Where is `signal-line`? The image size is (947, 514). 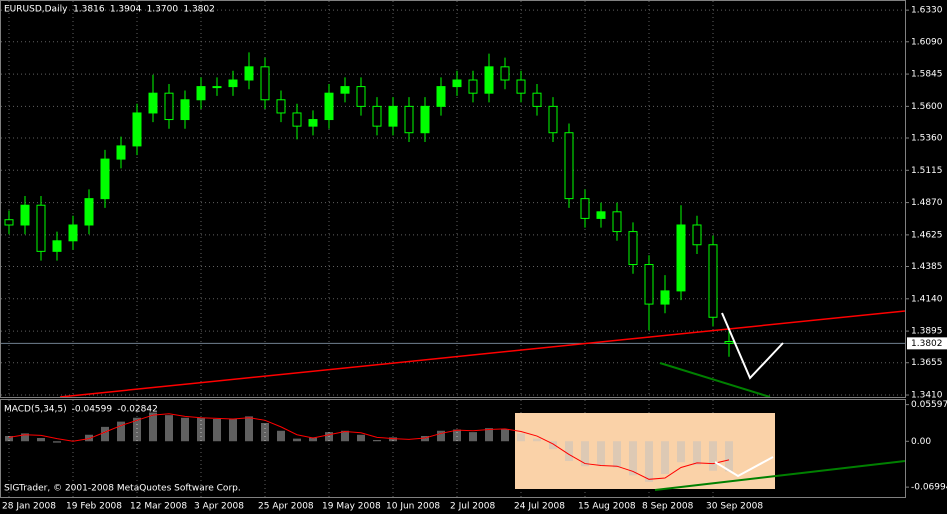
signal-line is located at coordinates (369, 446).